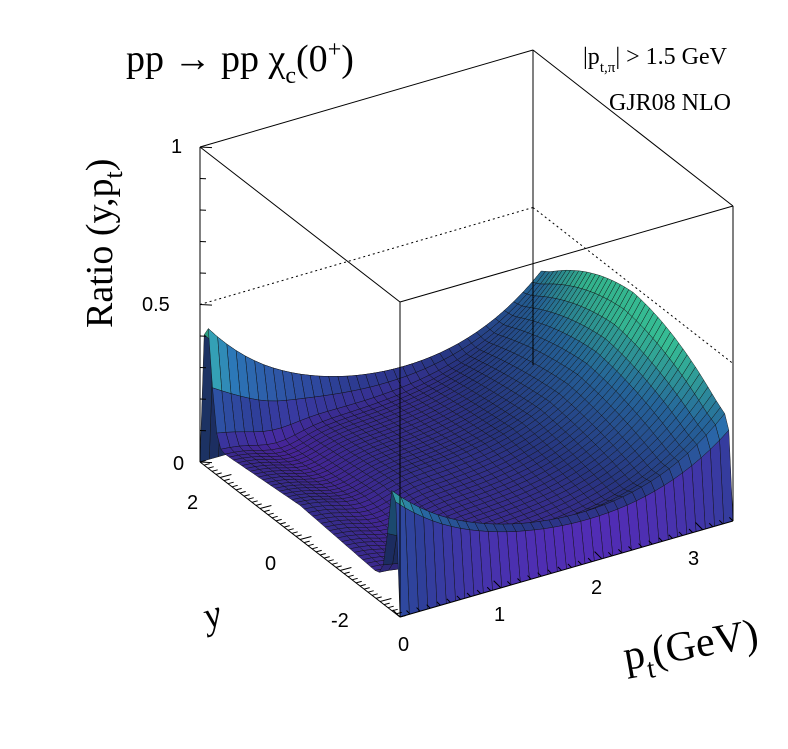  What do you see at coordinates (300, 224) in the screenshot?
I see `frame-top-front-left` at bounding box center [300, 224].